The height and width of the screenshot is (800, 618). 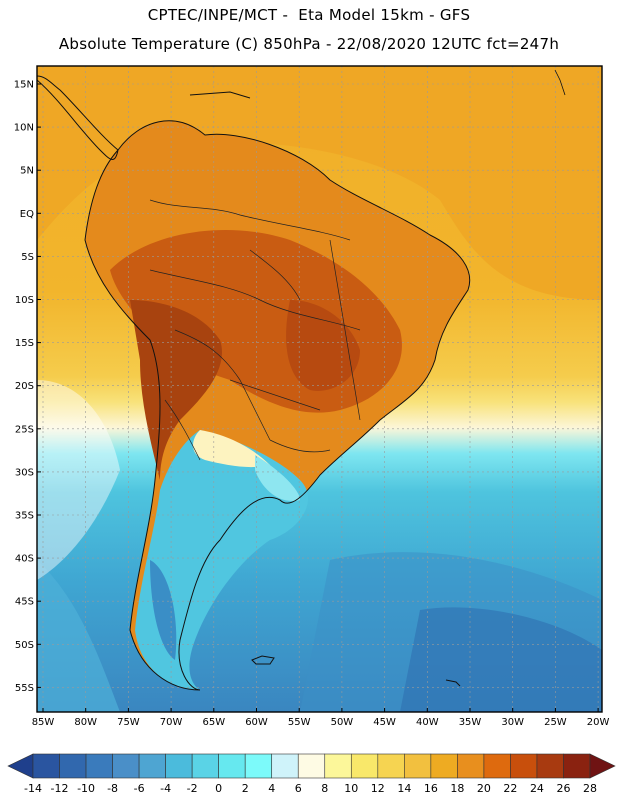 What do you see at coordinates (277, 478) in the screenshot?
I see `uruguay-cool-patch` at bounding box center [277, 478].